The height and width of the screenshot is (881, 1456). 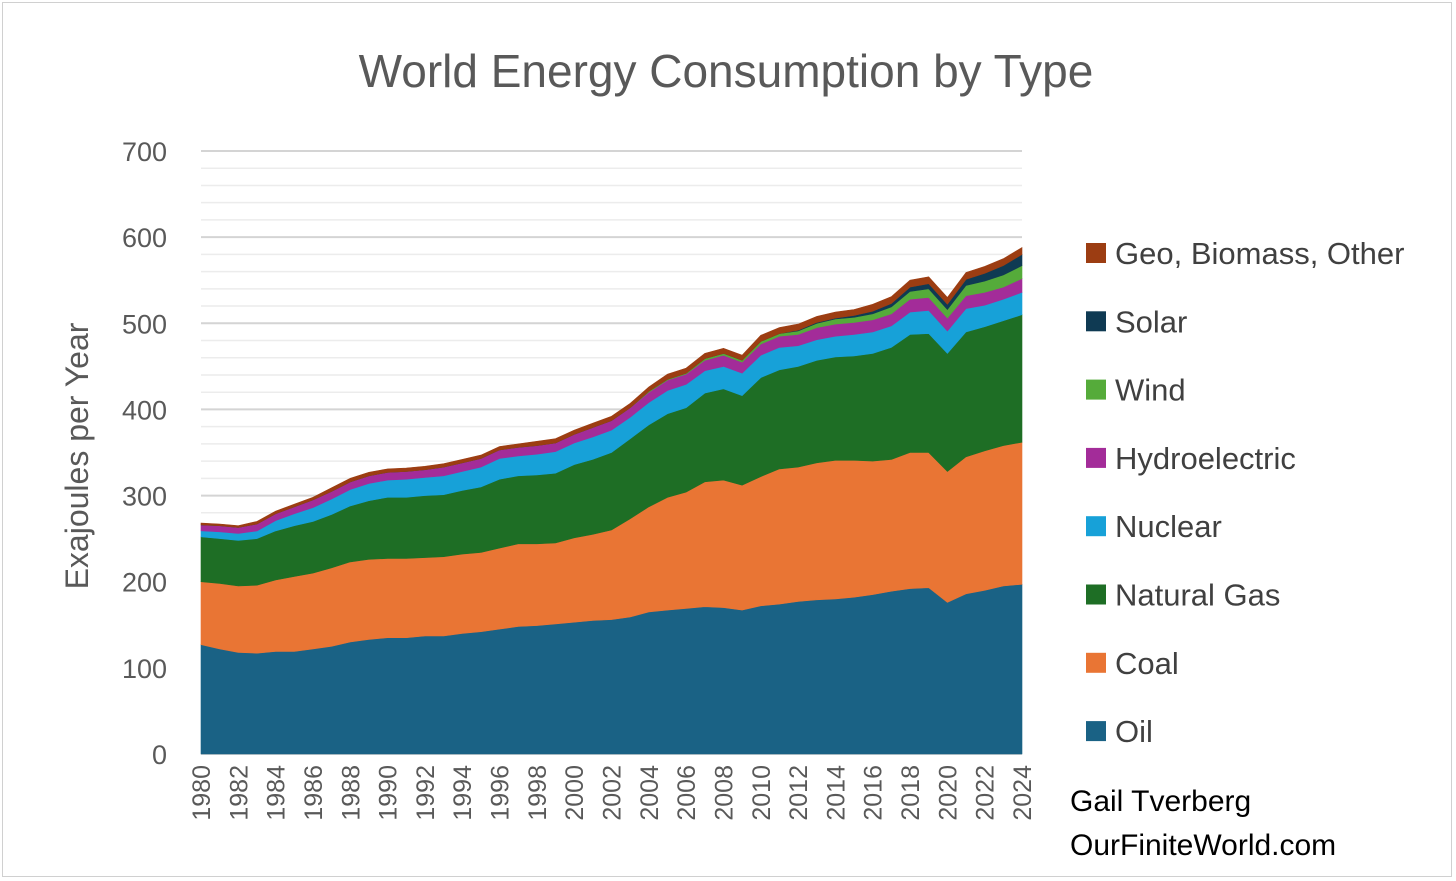 I want to click on x-tick-label: 2004, so click(x=650, y=793).